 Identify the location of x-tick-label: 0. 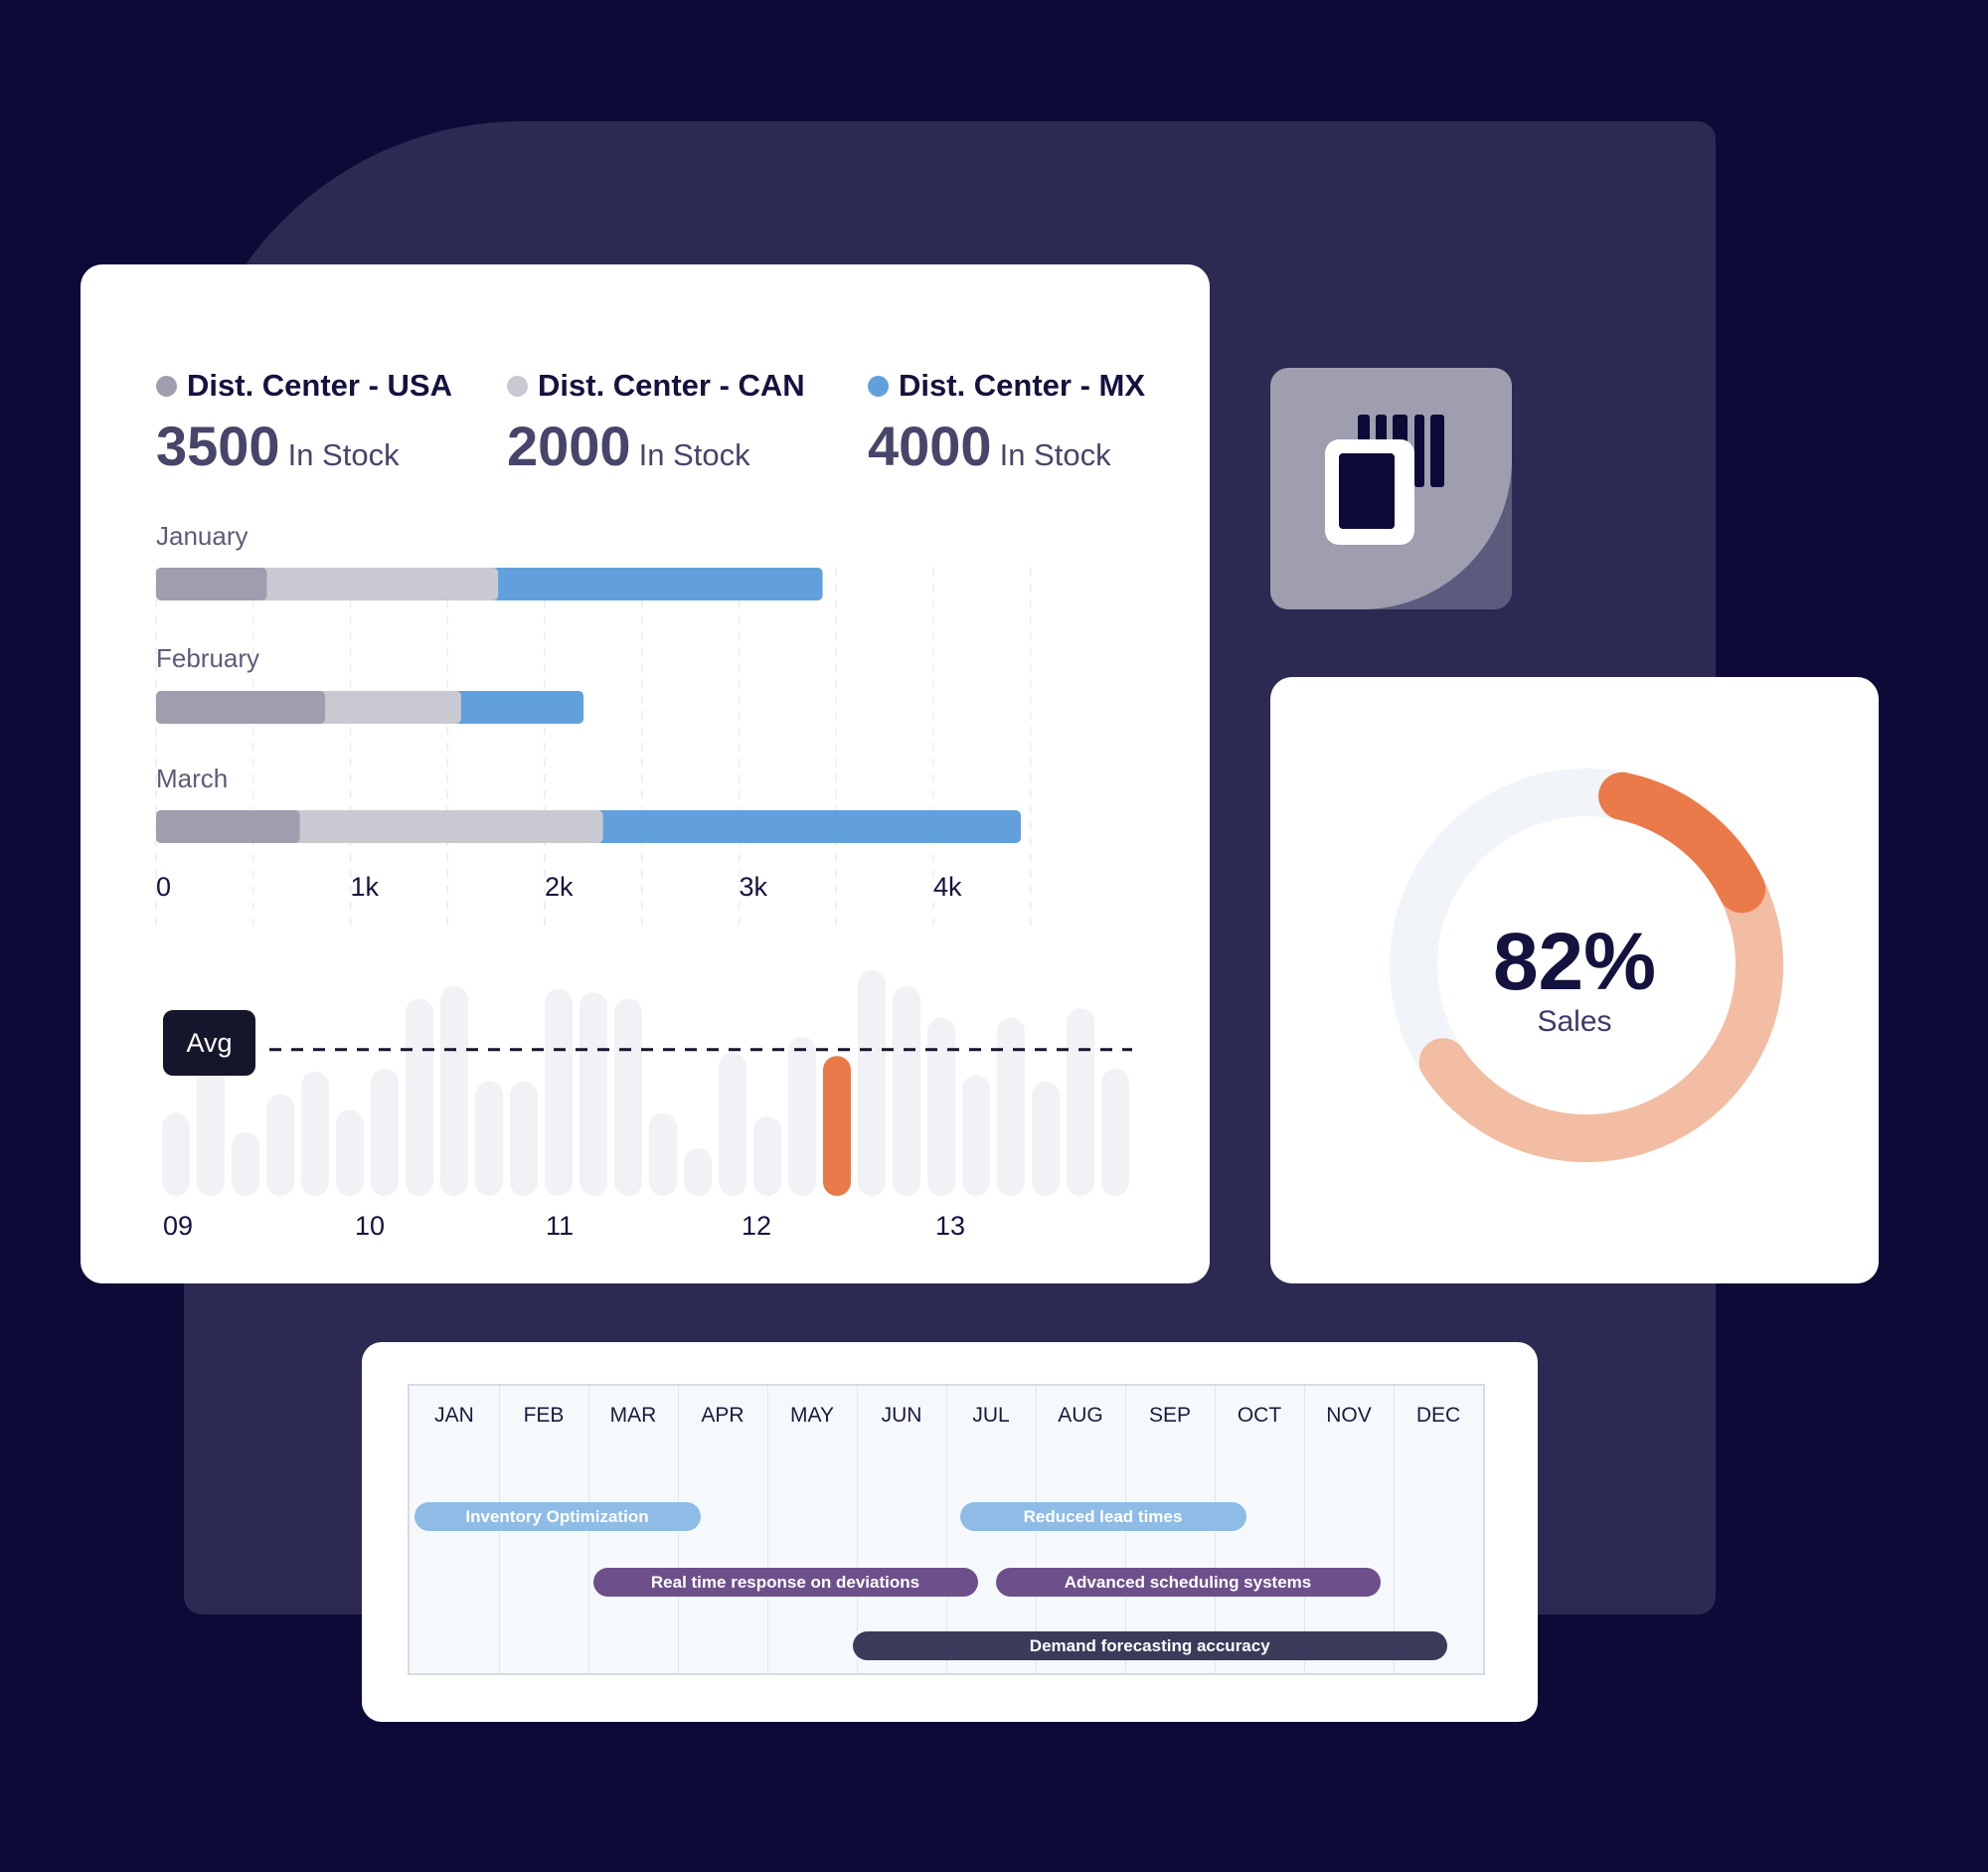
(163, 887).